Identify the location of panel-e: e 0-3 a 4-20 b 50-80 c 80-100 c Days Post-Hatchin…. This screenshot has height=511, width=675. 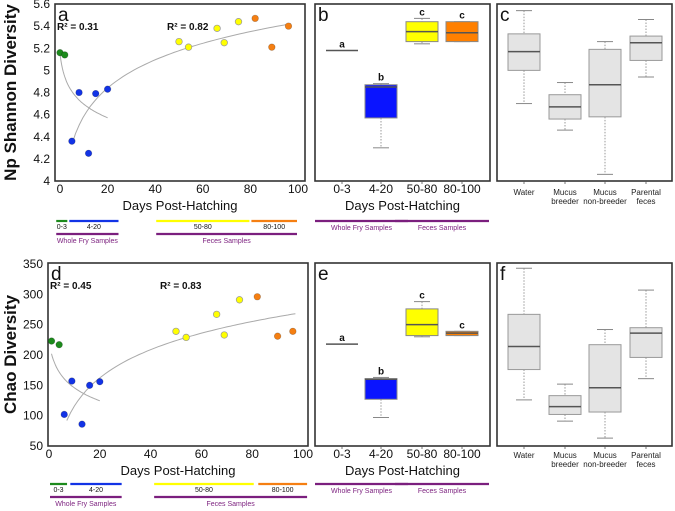
(402, 378).